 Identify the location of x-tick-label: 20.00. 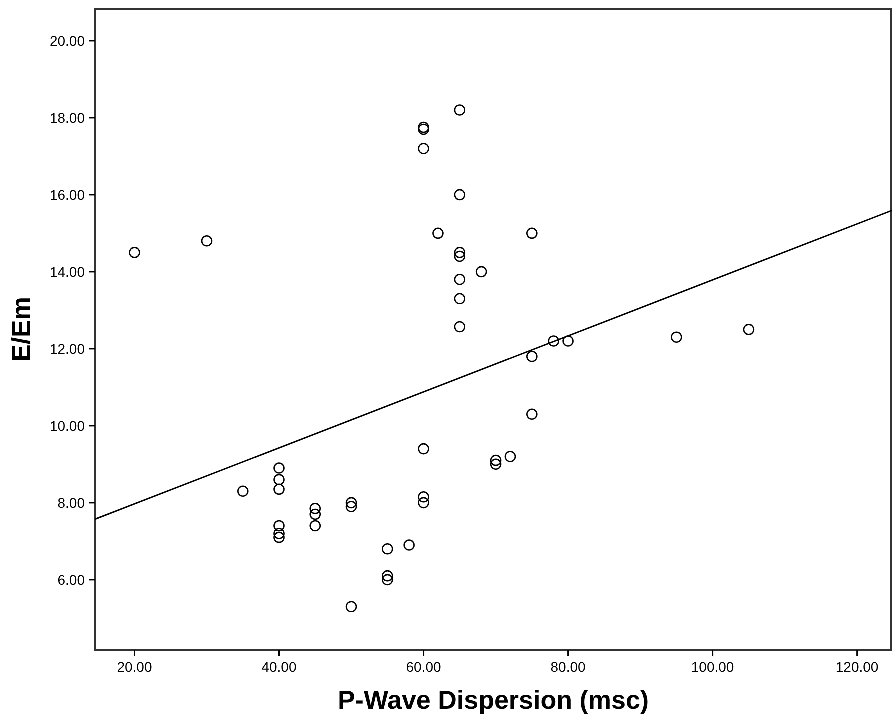
(134, 667).